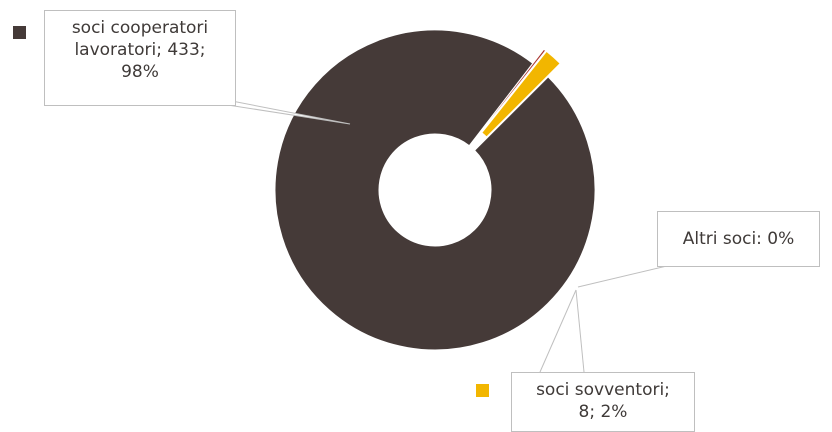  Describe the element at coordinates (140, 58) in the screenshot. I see `data-label-soci-cooperatori-lavoratori: soci cooperatori lavoratori; 433; 98%` at that location.